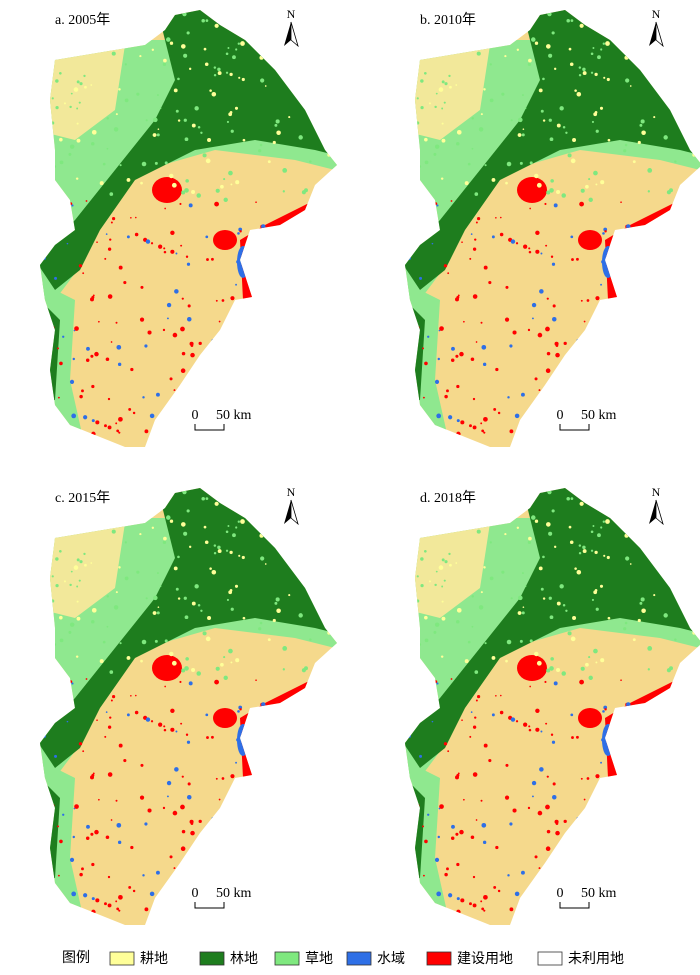 This screenshot has height=975, width=700. What do you see at coordinates (485, 959) in the screenshot?
I see `legend-label: 建设用地` at bounding box center [485, 959].